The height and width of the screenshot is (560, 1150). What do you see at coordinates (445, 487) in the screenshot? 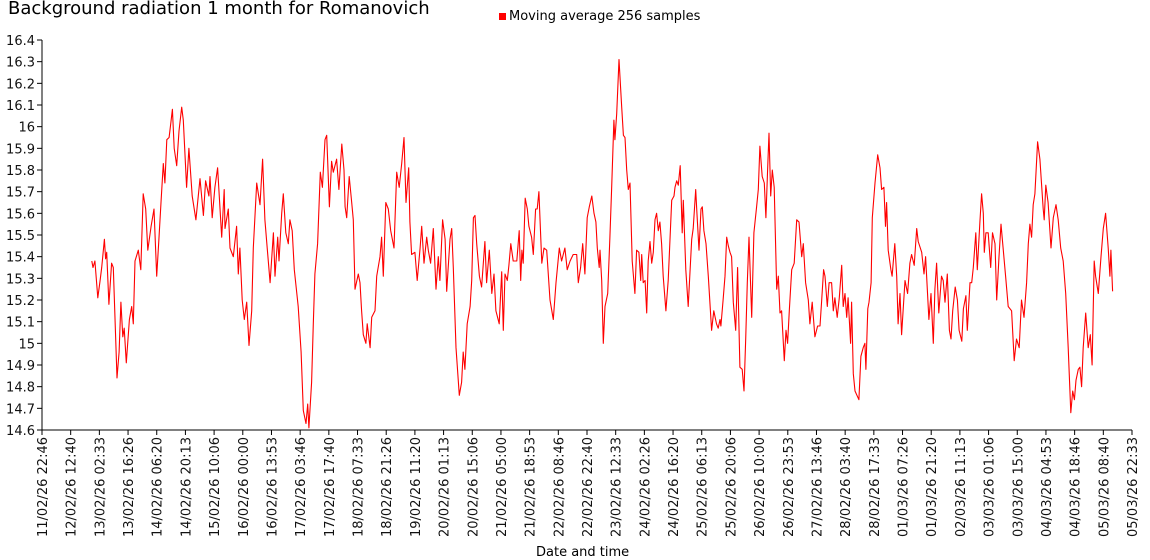
I see `x-tick-label: 20/02/26 01:13` at bounding box center [445, 487].